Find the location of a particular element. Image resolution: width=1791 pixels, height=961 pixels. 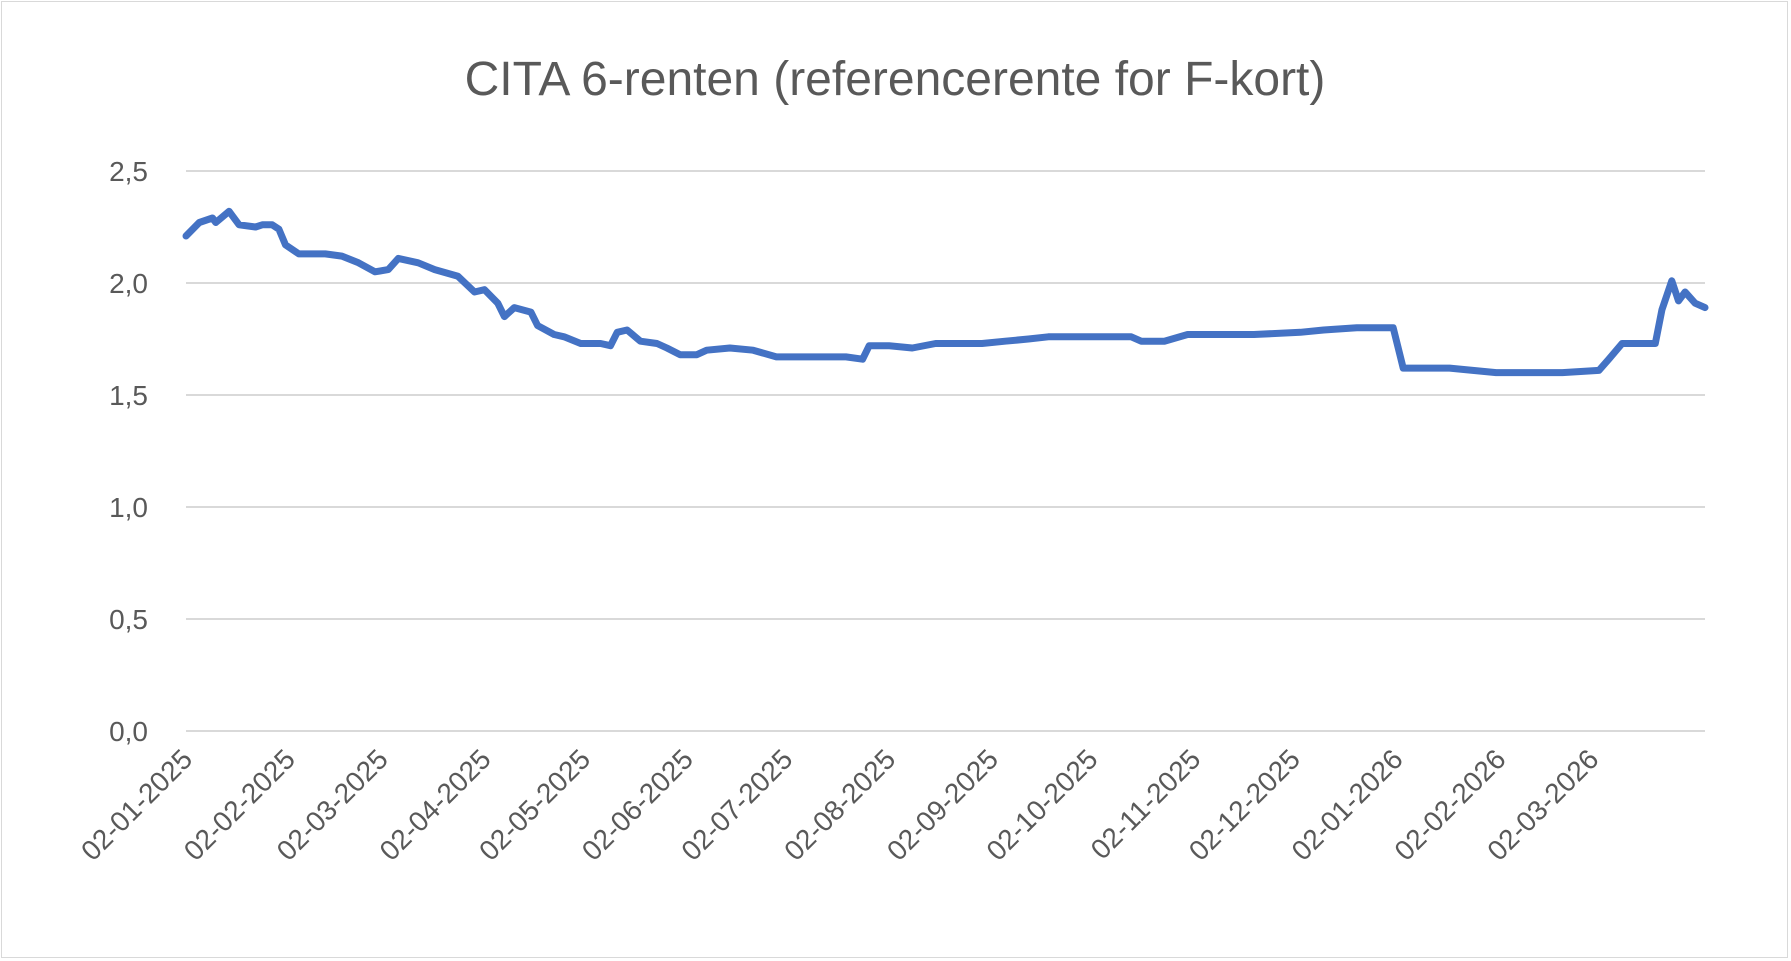

x-tick-label: 02-01-2025 is located at coordinates (136, 804).